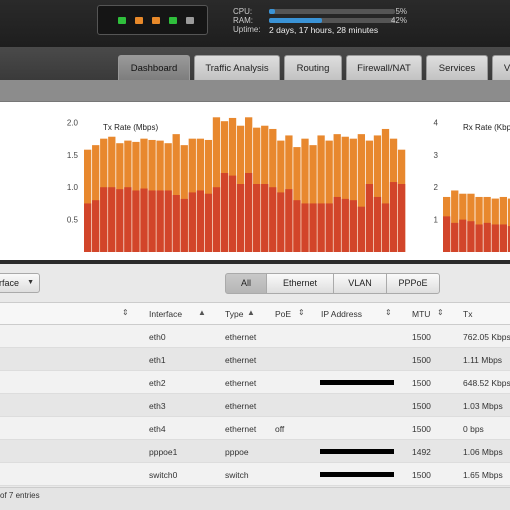  I want to click on cell-interface: switch0, so click(163, 475).